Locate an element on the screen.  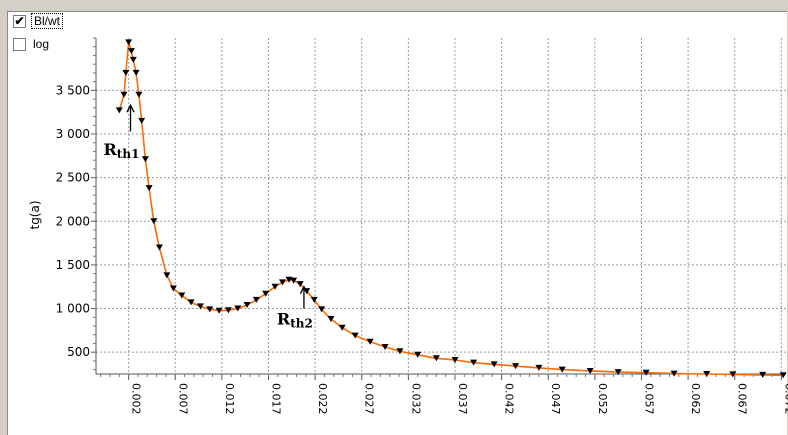
x-tick-label: 0.032 is located at coordinates (415, 399).